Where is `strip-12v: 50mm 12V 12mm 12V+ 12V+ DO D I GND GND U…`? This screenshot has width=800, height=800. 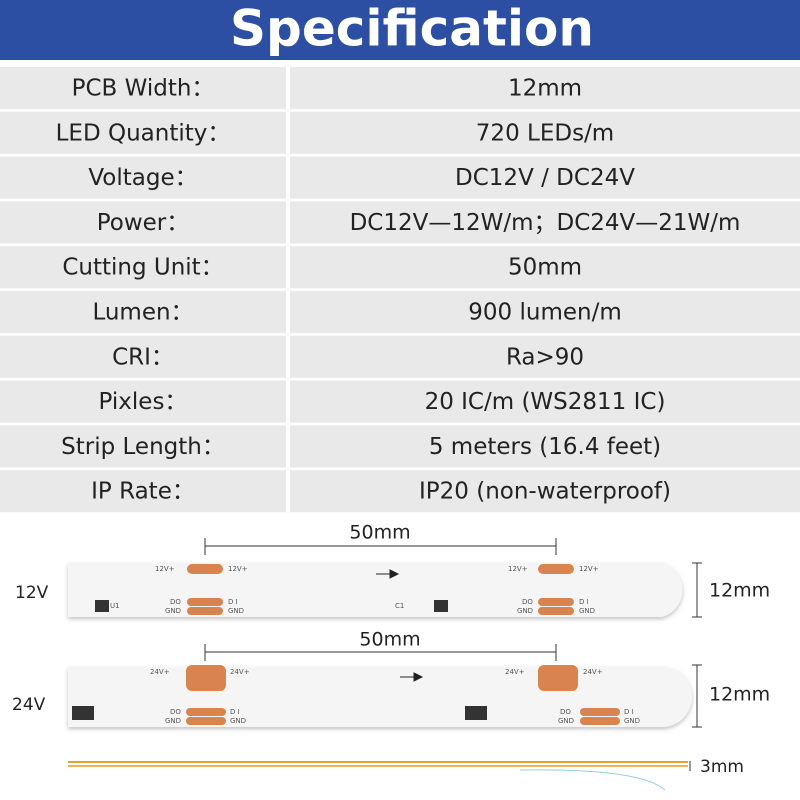
strip-12v: 50mm 12V 12mm 12V+ 12V+ DO D I GND GND U… is located at coordinates (392, 570).